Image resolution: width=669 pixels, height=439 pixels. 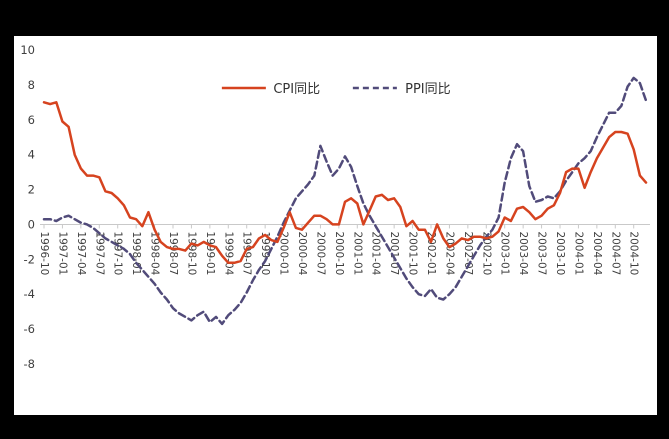 What do you see at coordinates (191, 253) in the screenshot?
I see `x-tick-label: 1998-10` at bounding box center [191, 253].